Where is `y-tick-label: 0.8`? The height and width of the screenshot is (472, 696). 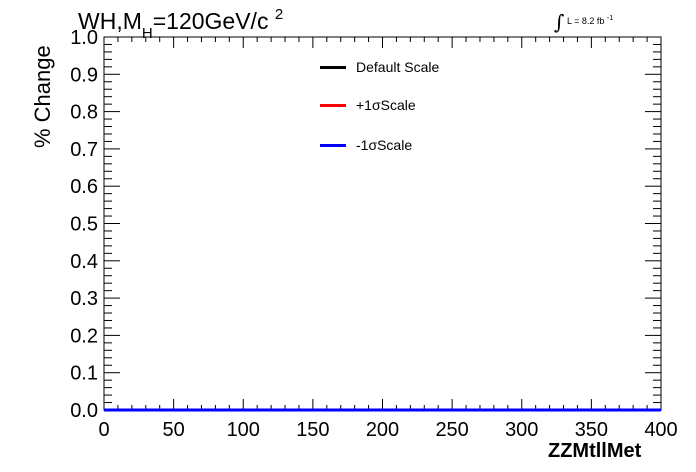 y-tick-label: 0.8 is located at coordinates (84, 113).